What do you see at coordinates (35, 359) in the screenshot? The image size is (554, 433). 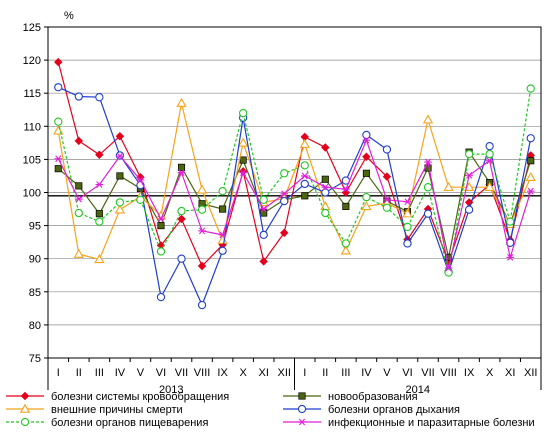 I see `y-tick-label: 75` at bounding box center [35, 359].